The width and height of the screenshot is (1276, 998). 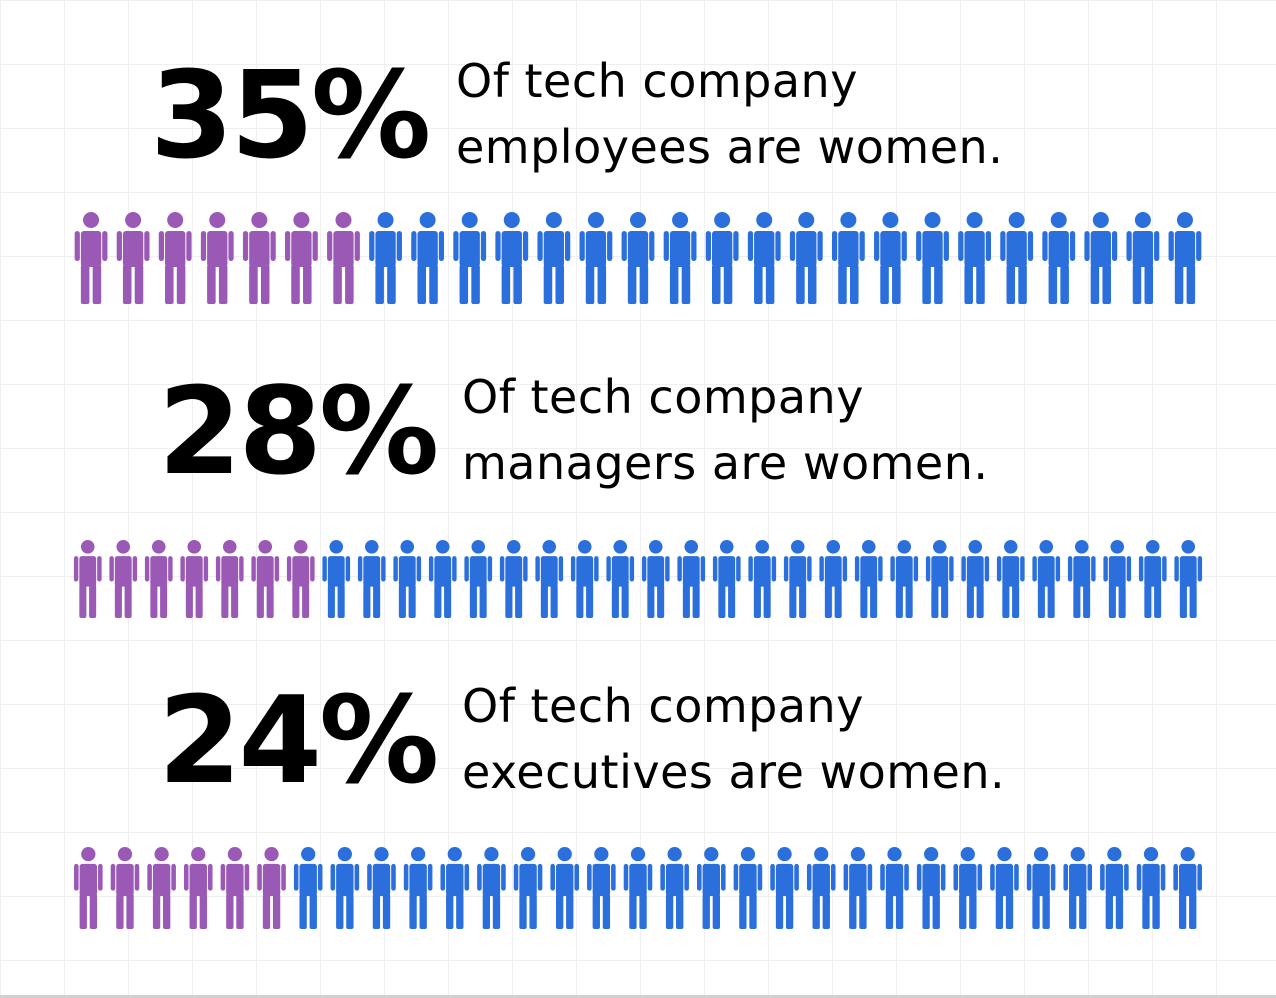 What do you see at coordinates (729, 114) in the screenshot?
I see `stat-caption: Of tech company employees are women.` at bounding box center [729, 114].